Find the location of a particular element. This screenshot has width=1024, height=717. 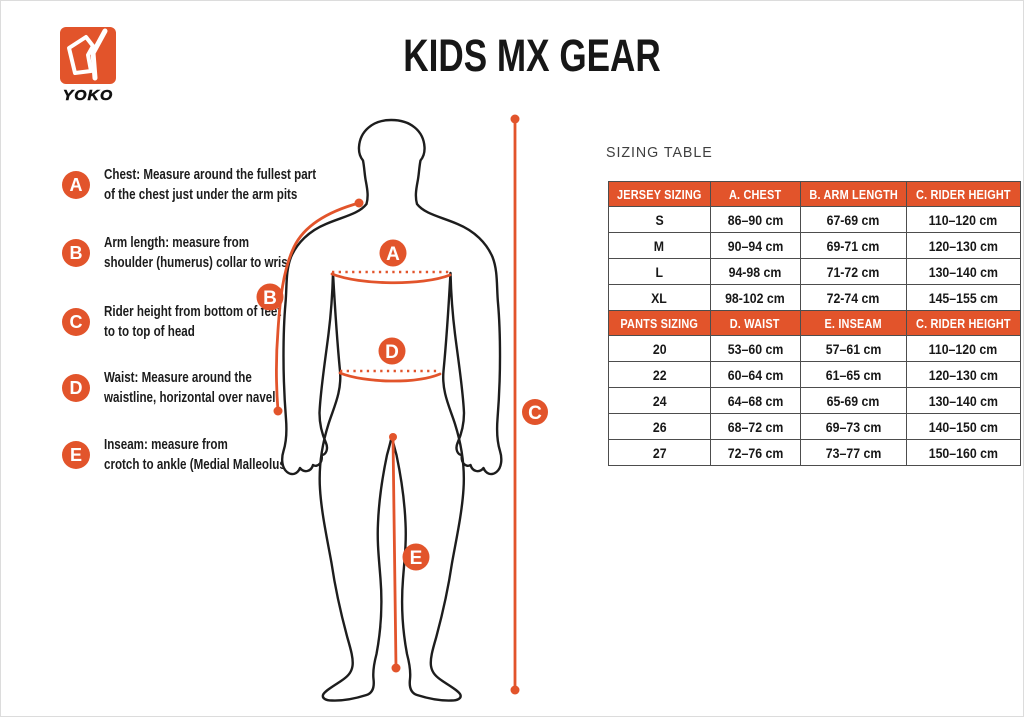

page-title: KIDS MX GEAR is located at coordinates (532, 55).